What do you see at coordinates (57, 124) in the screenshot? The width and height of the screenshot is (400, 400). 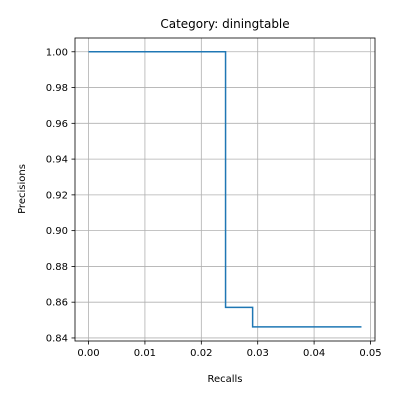 I see `y-tick-label: 0.96` at bounding box center [57, 124].